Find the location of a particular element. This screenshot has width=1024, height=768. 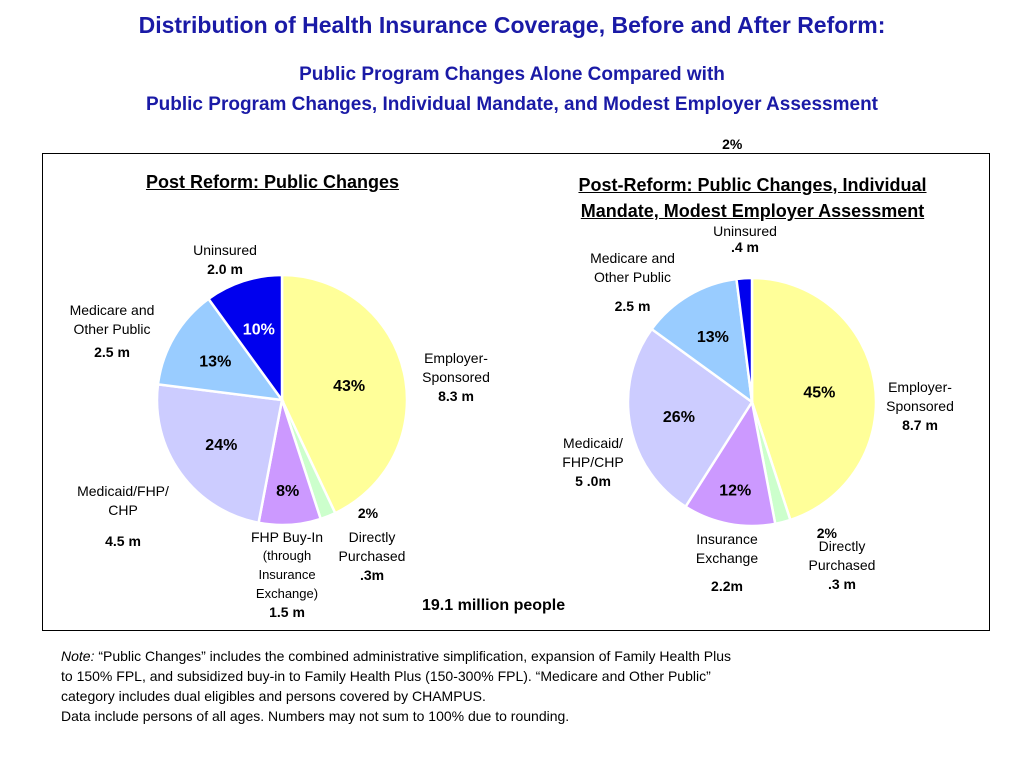

pie2-label-employer: Employer- Sponsored 8.7 m is located at coordinates (920, 406).